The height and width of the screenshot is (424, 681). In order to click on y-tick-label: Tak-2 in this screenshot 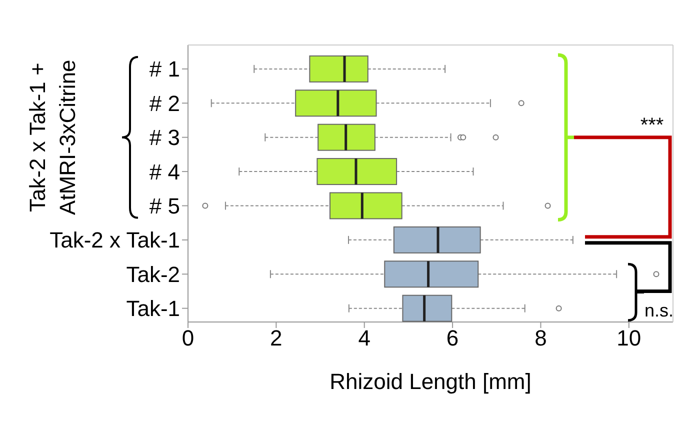, I will do `click(153, 274)`.